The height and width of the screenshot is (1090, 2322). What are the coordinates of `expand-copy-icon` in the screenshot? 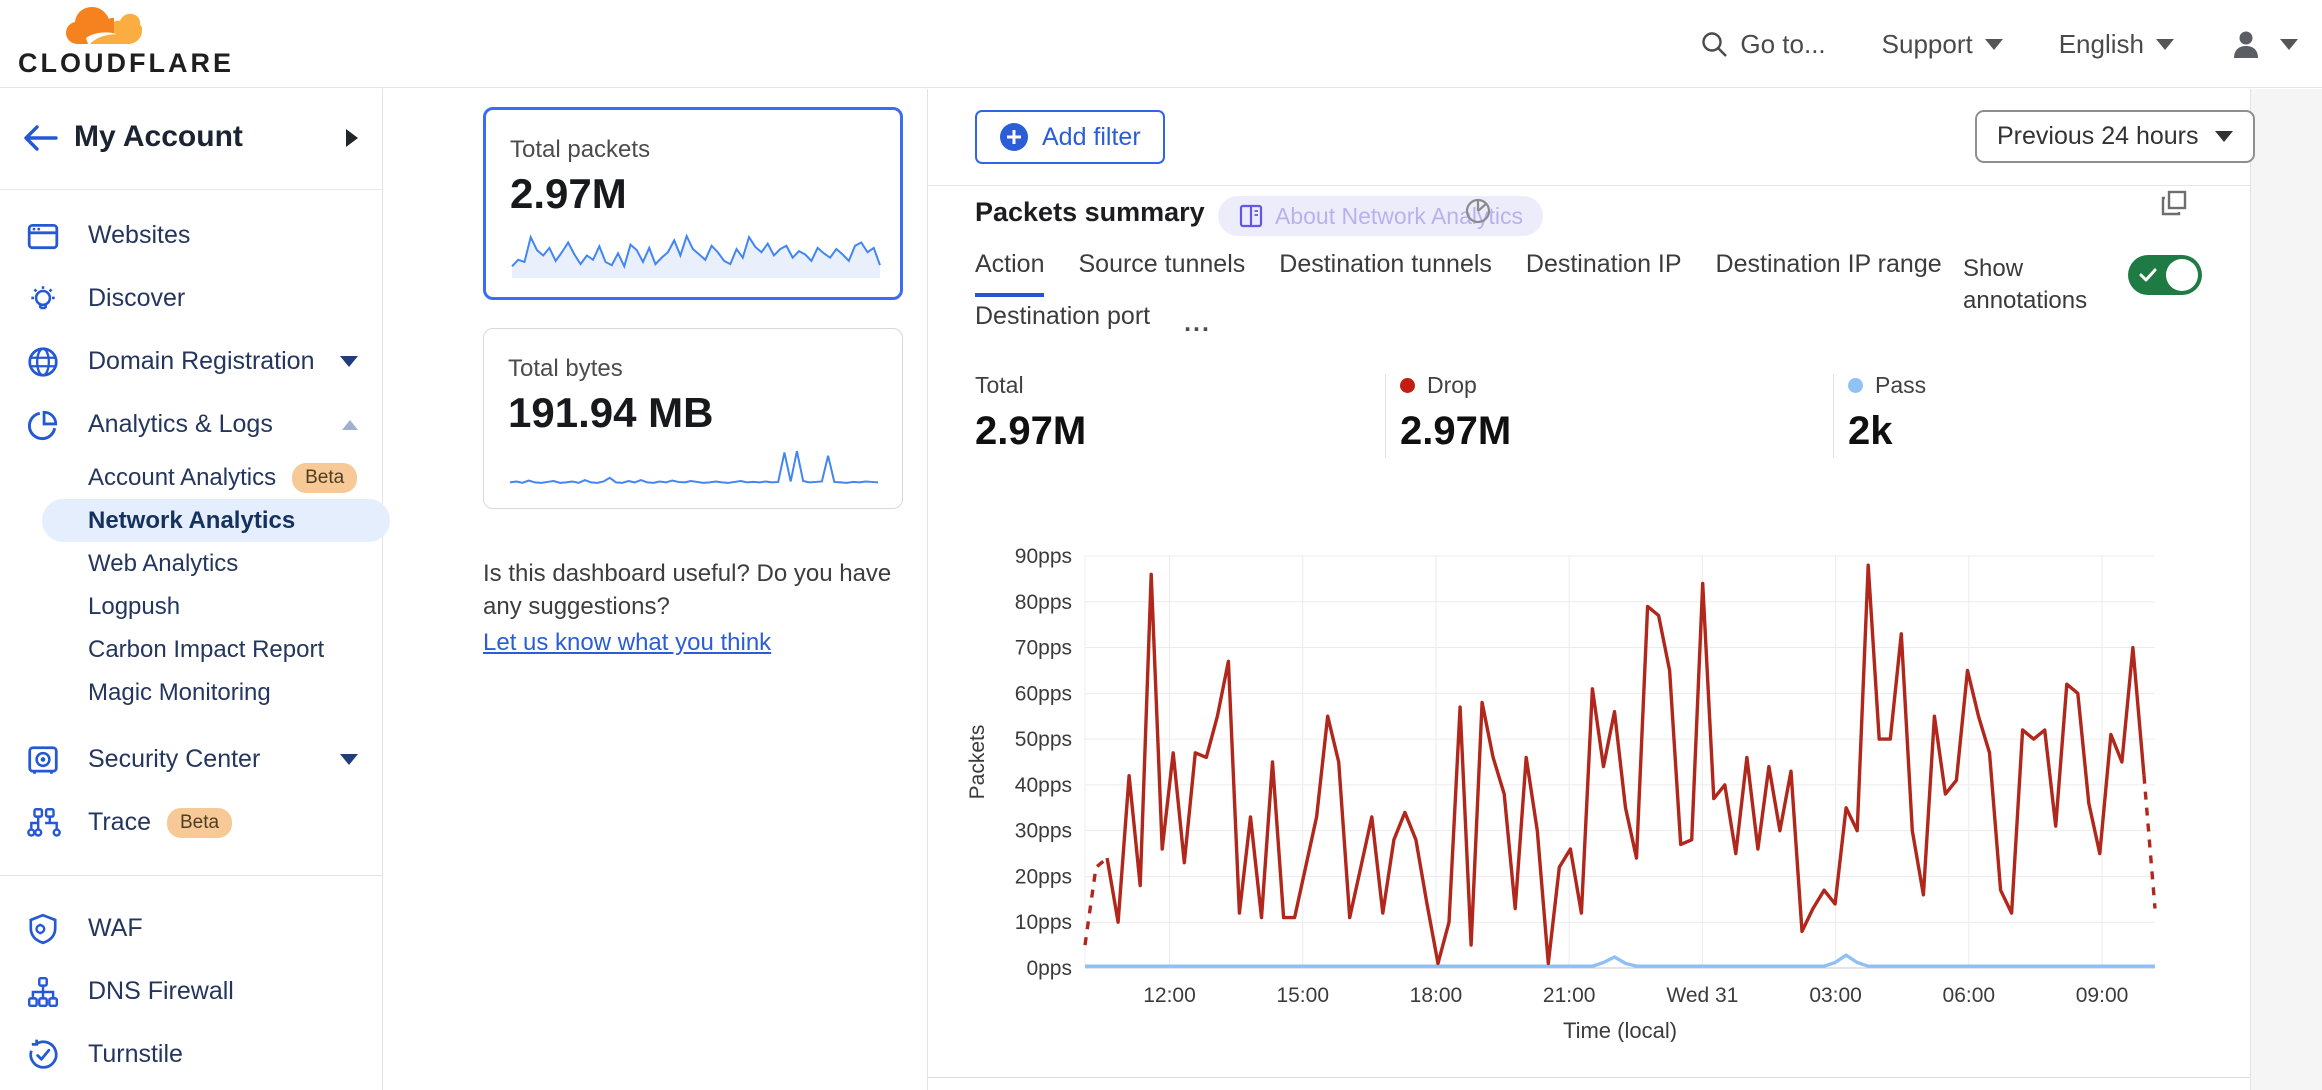 It's located at (2174, 206).